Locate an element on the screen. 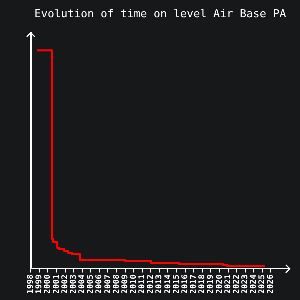 Image resolution: width=300 pixels, height=300 pixels. x-tick-label: 2026 is located at coordinates (271, 284).